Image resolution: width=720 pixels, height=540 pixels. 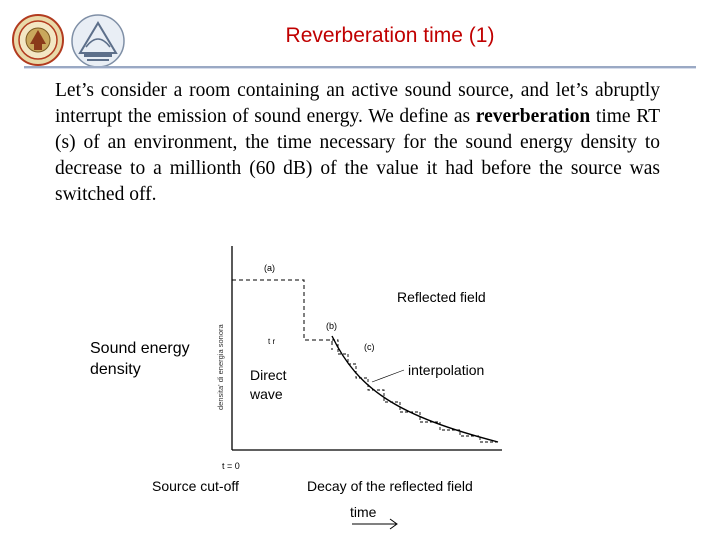 I want to click on decay-label: Decay of the reflected field, so click(x=390, y=486).